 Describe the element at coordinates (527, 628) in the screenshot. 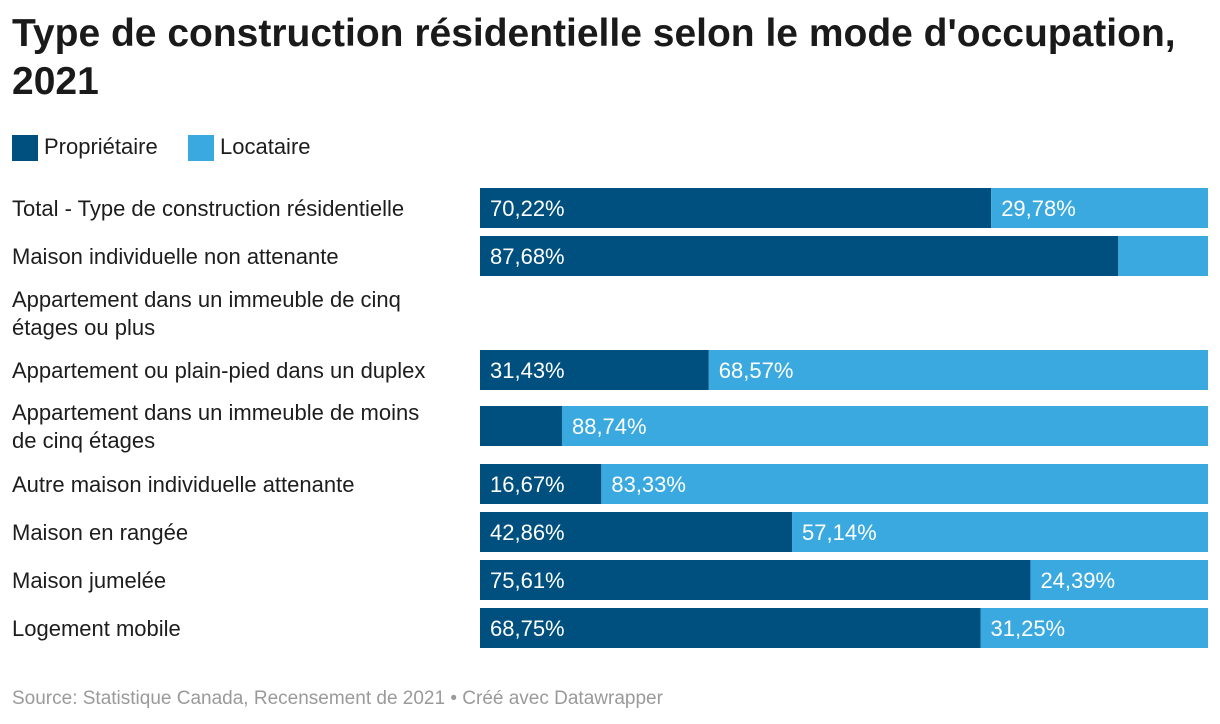

I see `data-label-owner: 68,75%` at that location.